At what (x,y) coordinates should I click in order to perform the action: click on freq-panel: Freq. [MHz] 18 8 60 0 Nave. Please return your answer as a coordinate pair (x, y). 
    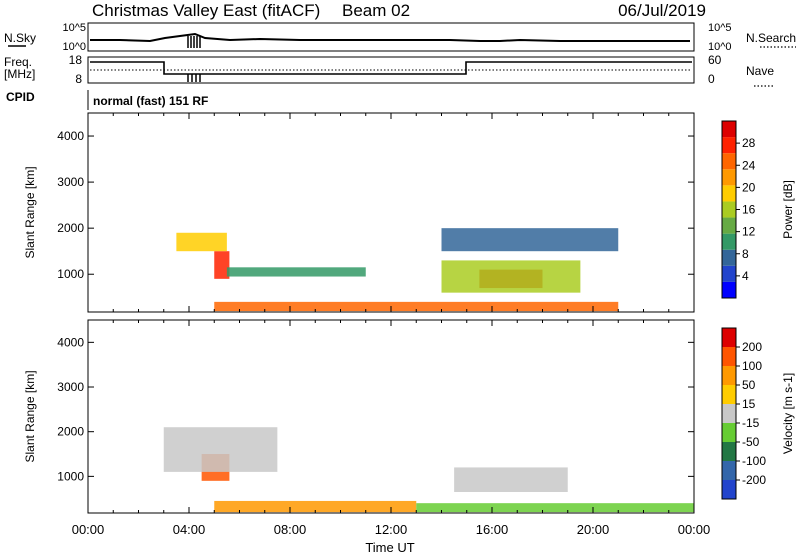
    Looking at the image, I should click on (389, 70).